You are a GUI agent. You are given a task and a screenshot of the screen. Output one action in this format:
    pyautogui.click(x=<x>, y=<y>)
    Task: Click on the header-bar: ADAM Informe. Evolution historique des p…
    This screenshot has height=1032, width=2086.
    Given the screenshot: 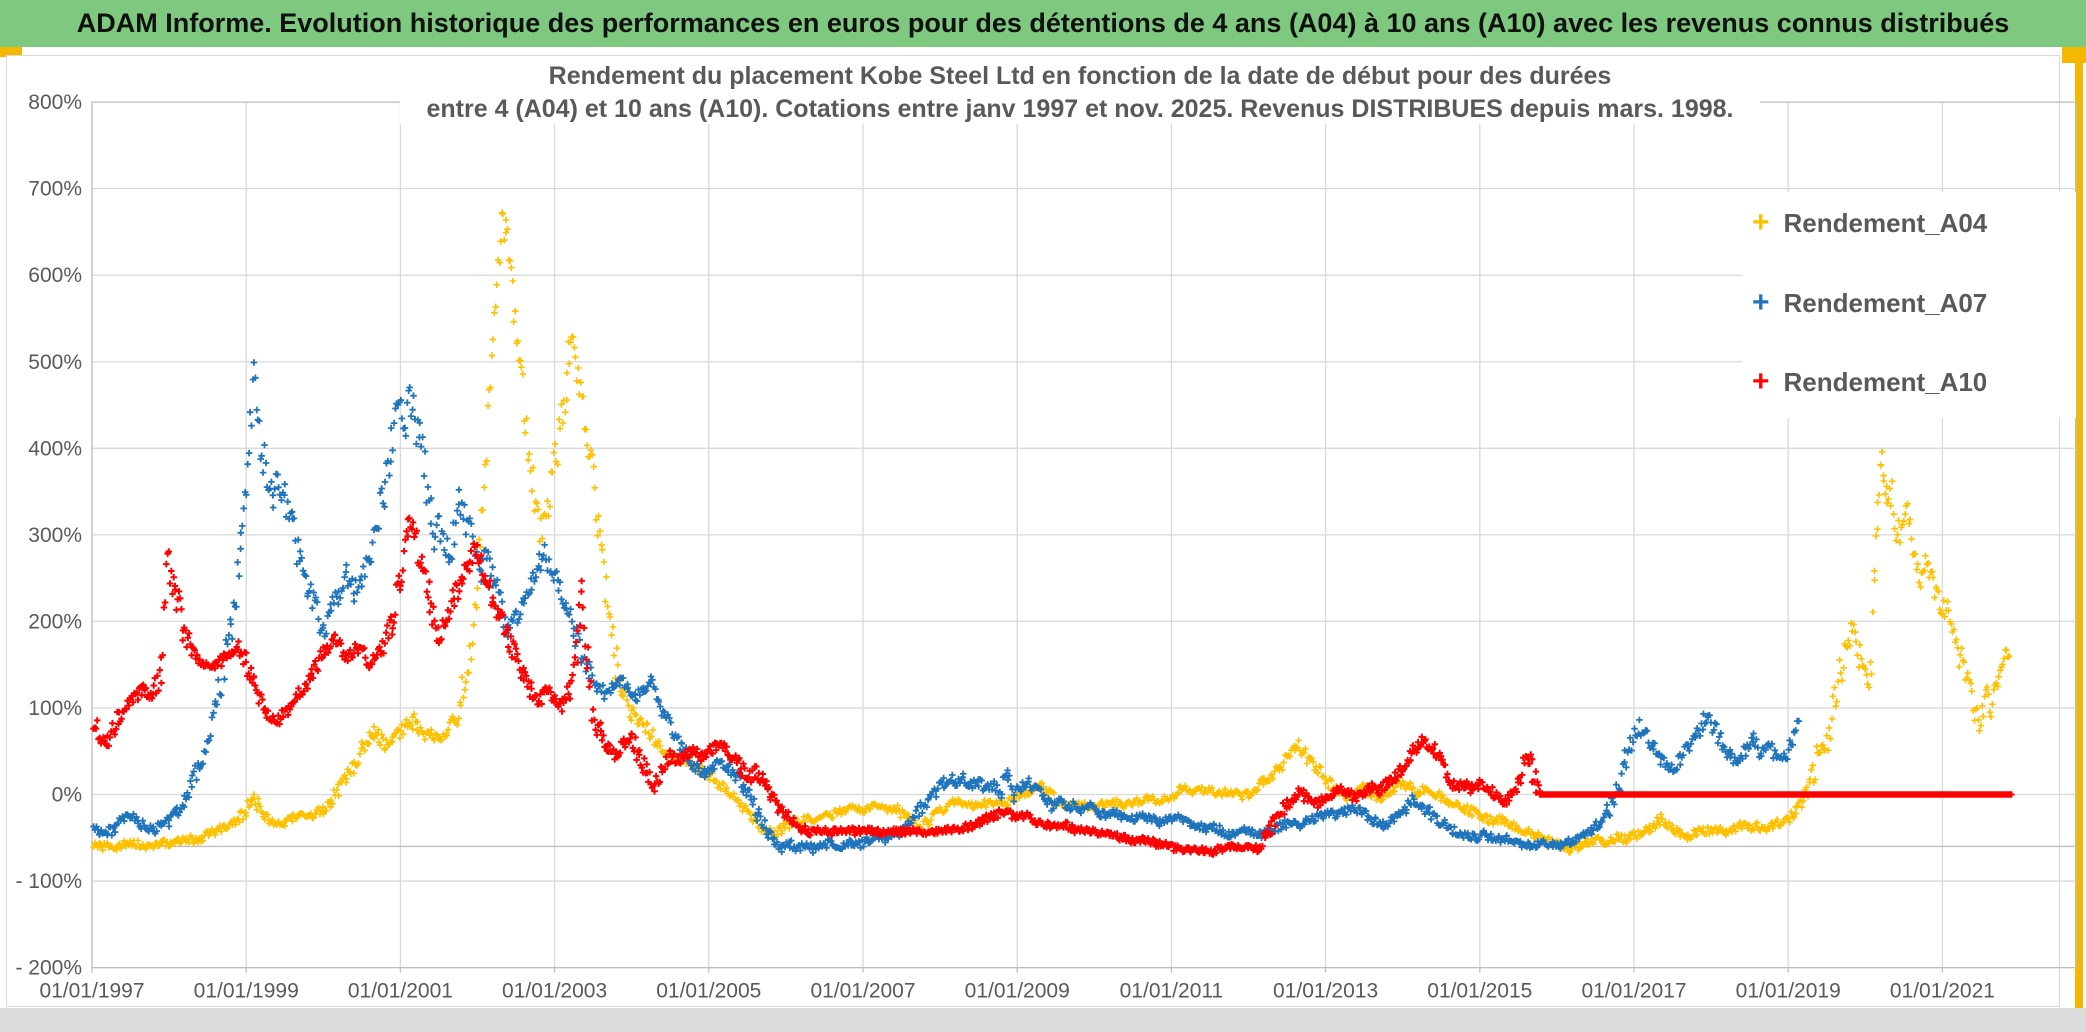 What is the action you would take?
    pyautogui.click(x=1043, y=23)
    